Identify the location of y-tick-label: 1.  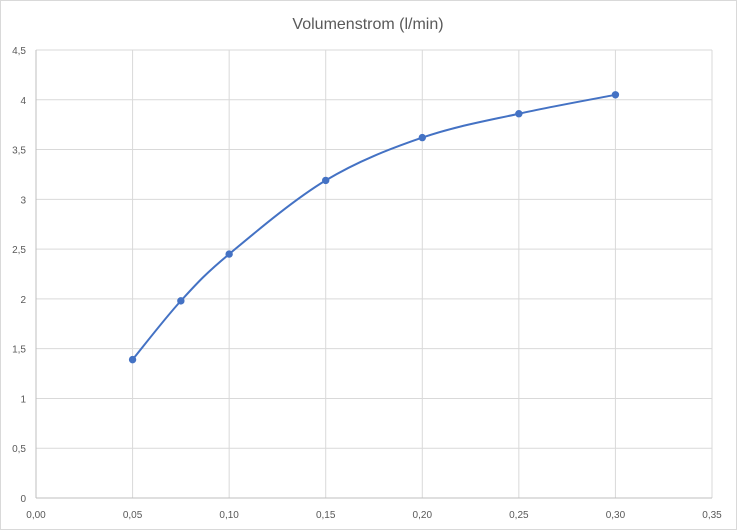
(23, 399).